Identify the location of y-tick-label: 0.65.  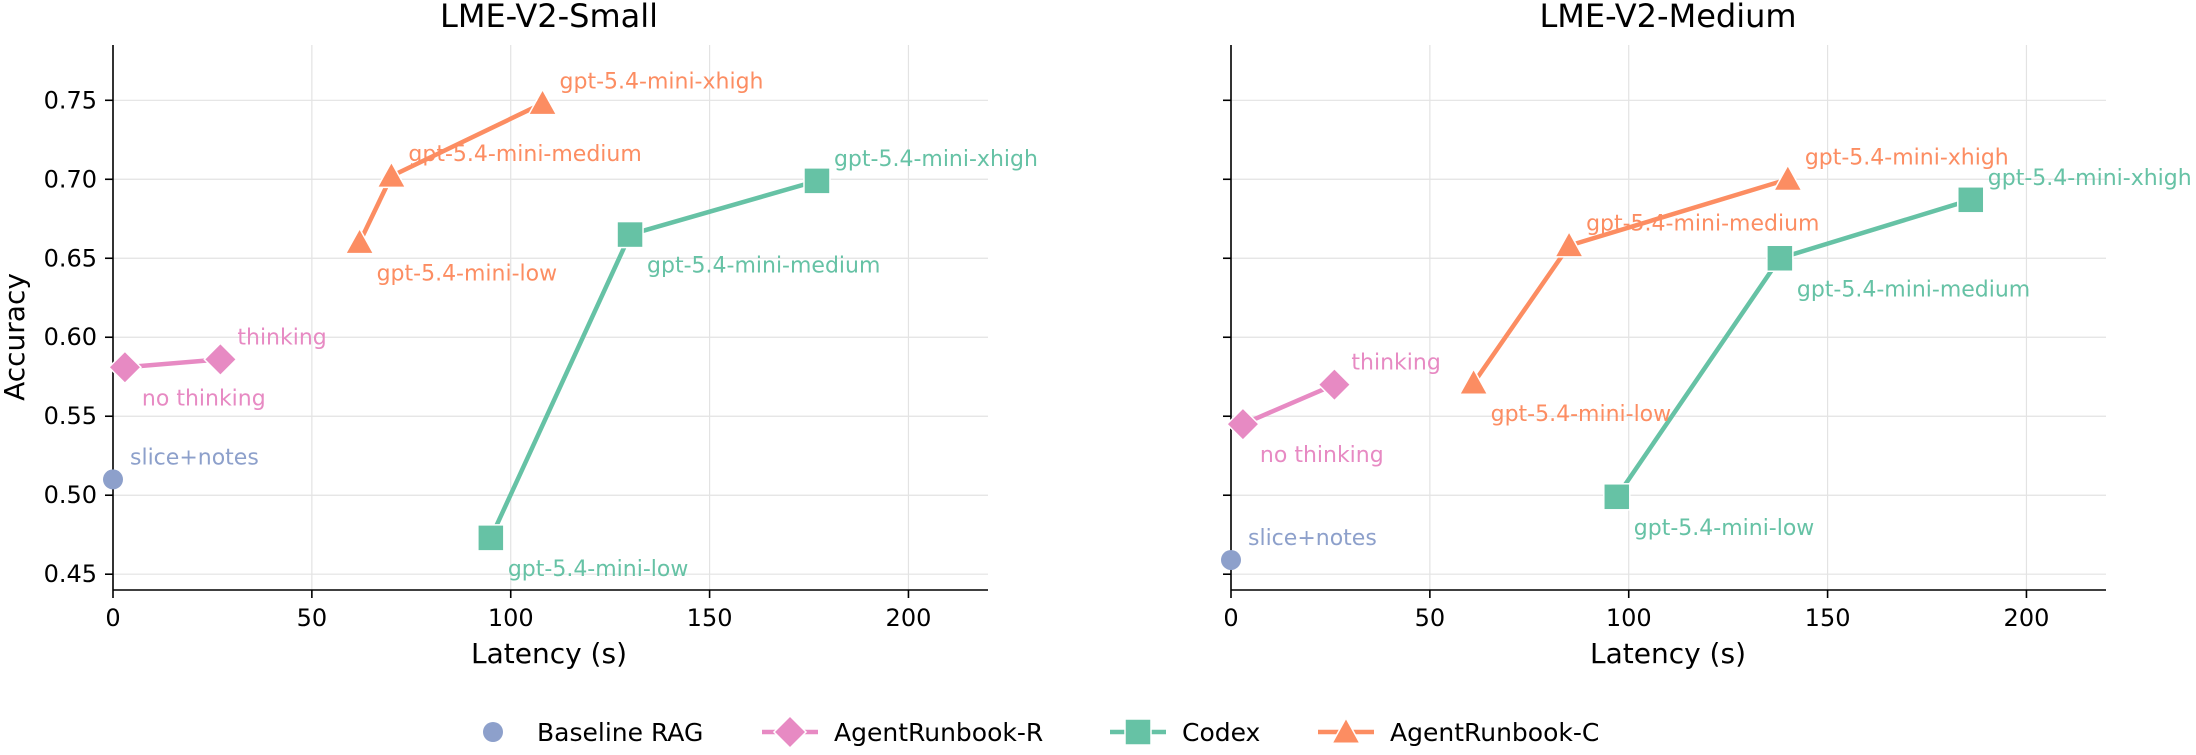
(70, 258).